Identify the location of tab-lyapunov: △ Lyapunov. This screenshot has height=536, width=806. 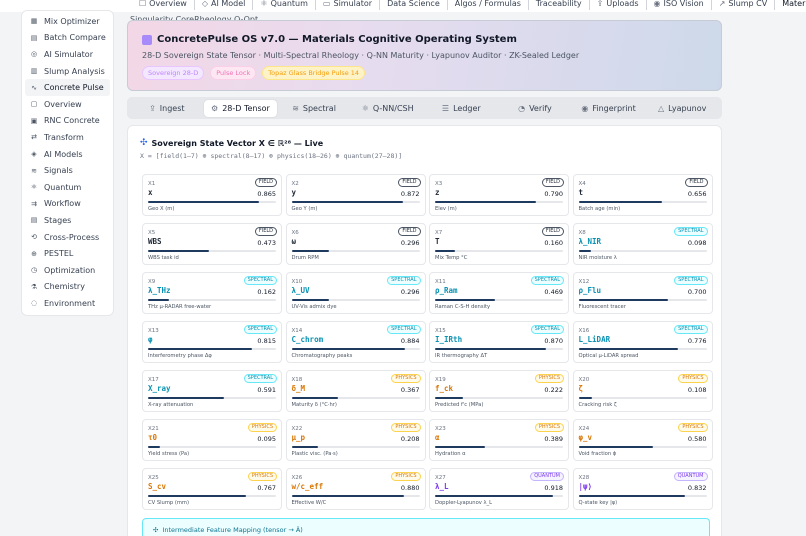
(682, 108).